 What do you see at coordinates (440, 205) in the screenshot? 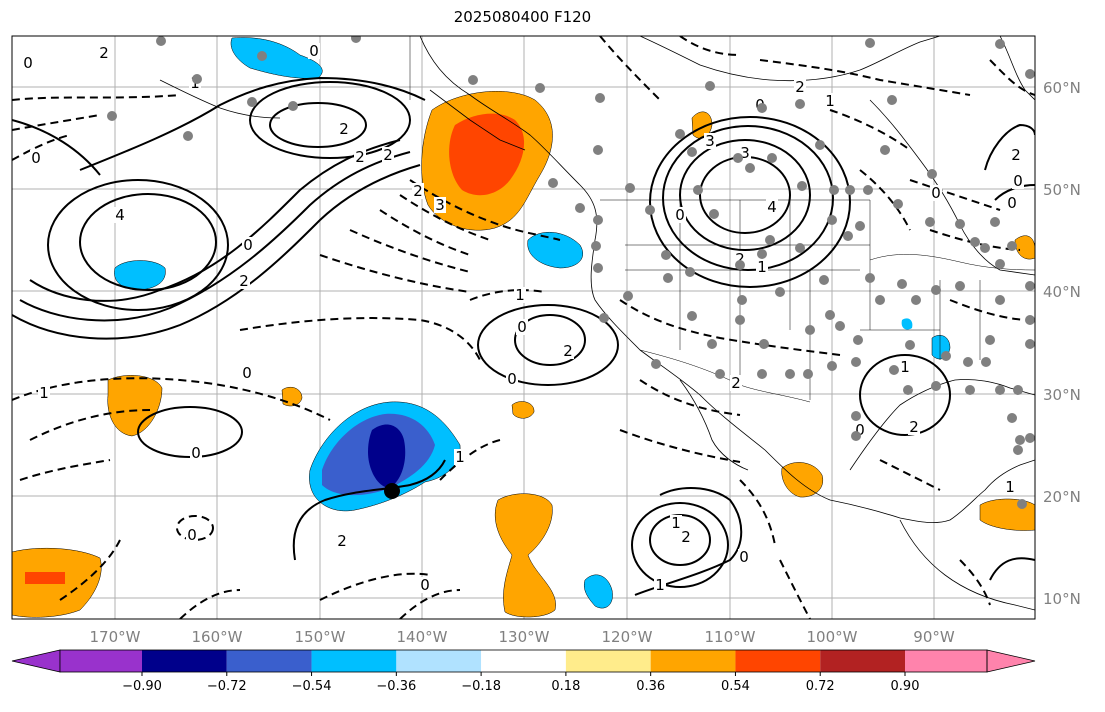
I see `contour-label: 3` at bounding box center [440, 205].